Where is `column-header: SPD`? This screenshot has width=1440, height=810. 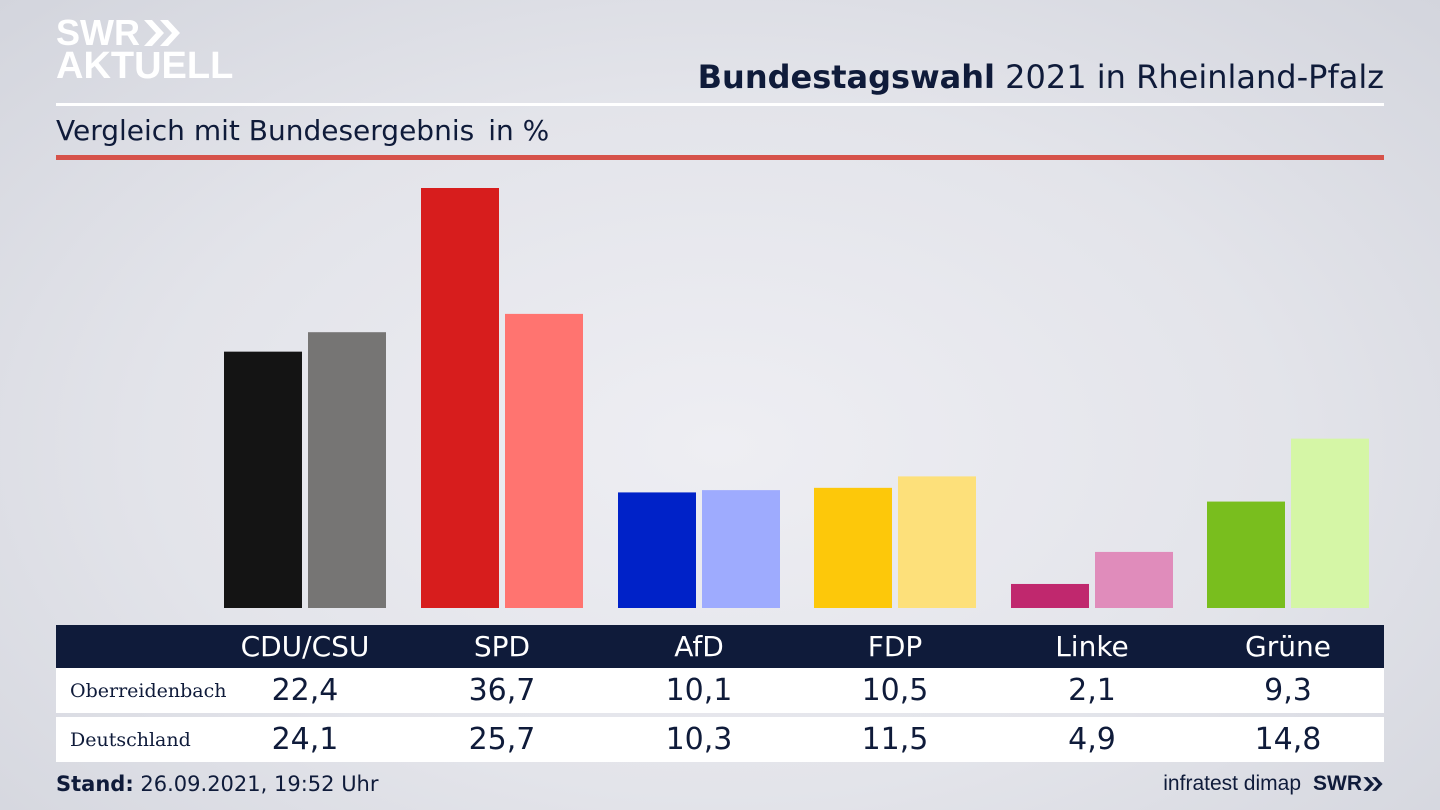 column-header: SPD is located at coordinates (502, 646).